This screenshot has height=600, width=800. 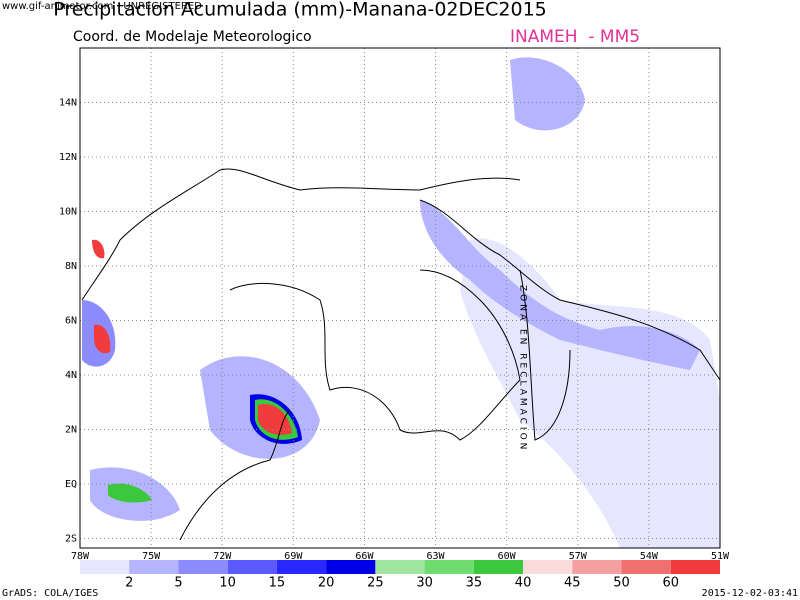 I want to click on colorbar-label: 35, so click(x=474, y=583).